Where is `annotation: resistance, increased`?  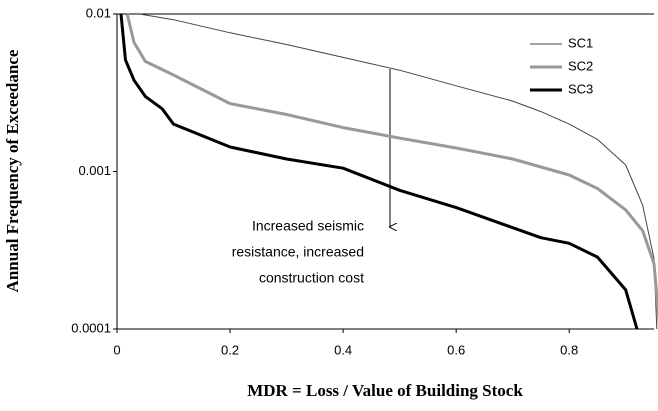
annotation: resistance, increased is located at coordinates (298, 252).